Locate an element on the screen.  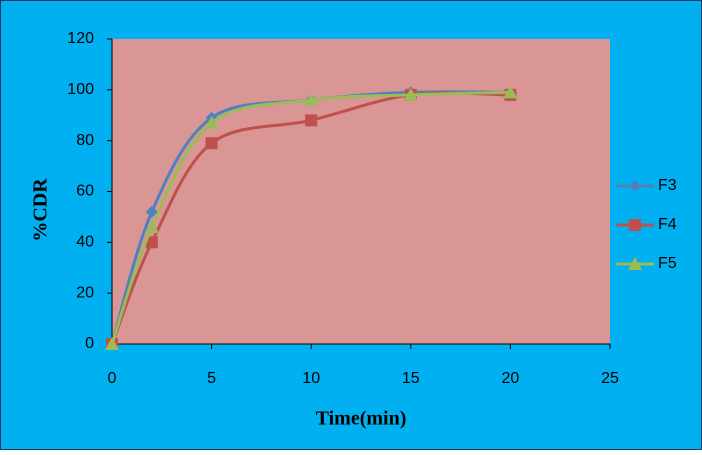
legend-label: F5 is located at coordinates (667, 263).